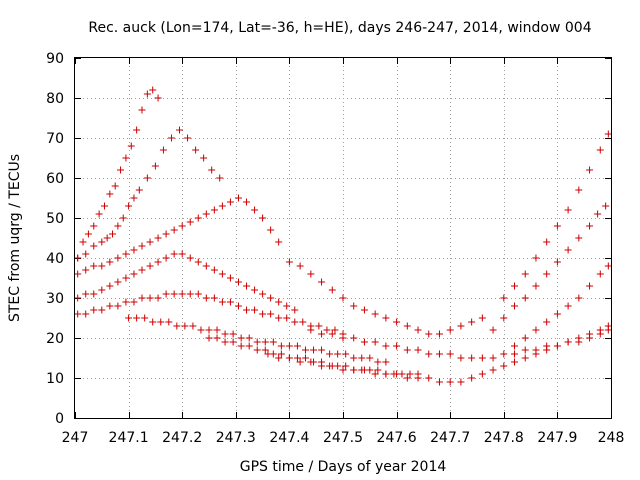 This screenshot has height=480, width=640. I want to click on x-tick-label: 247.7, so click(450, 438).